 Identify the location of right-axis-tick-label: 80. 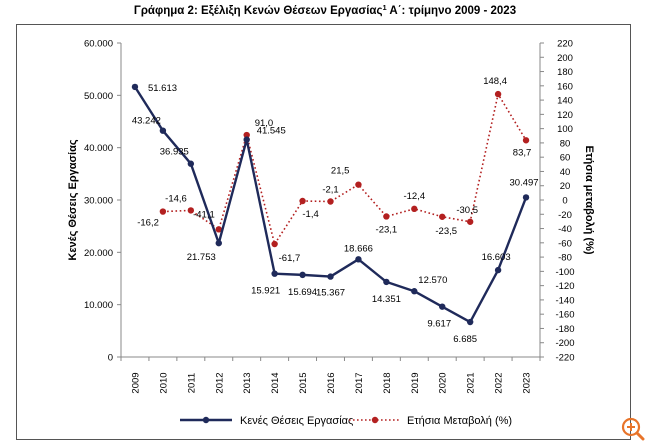
(565, 143).